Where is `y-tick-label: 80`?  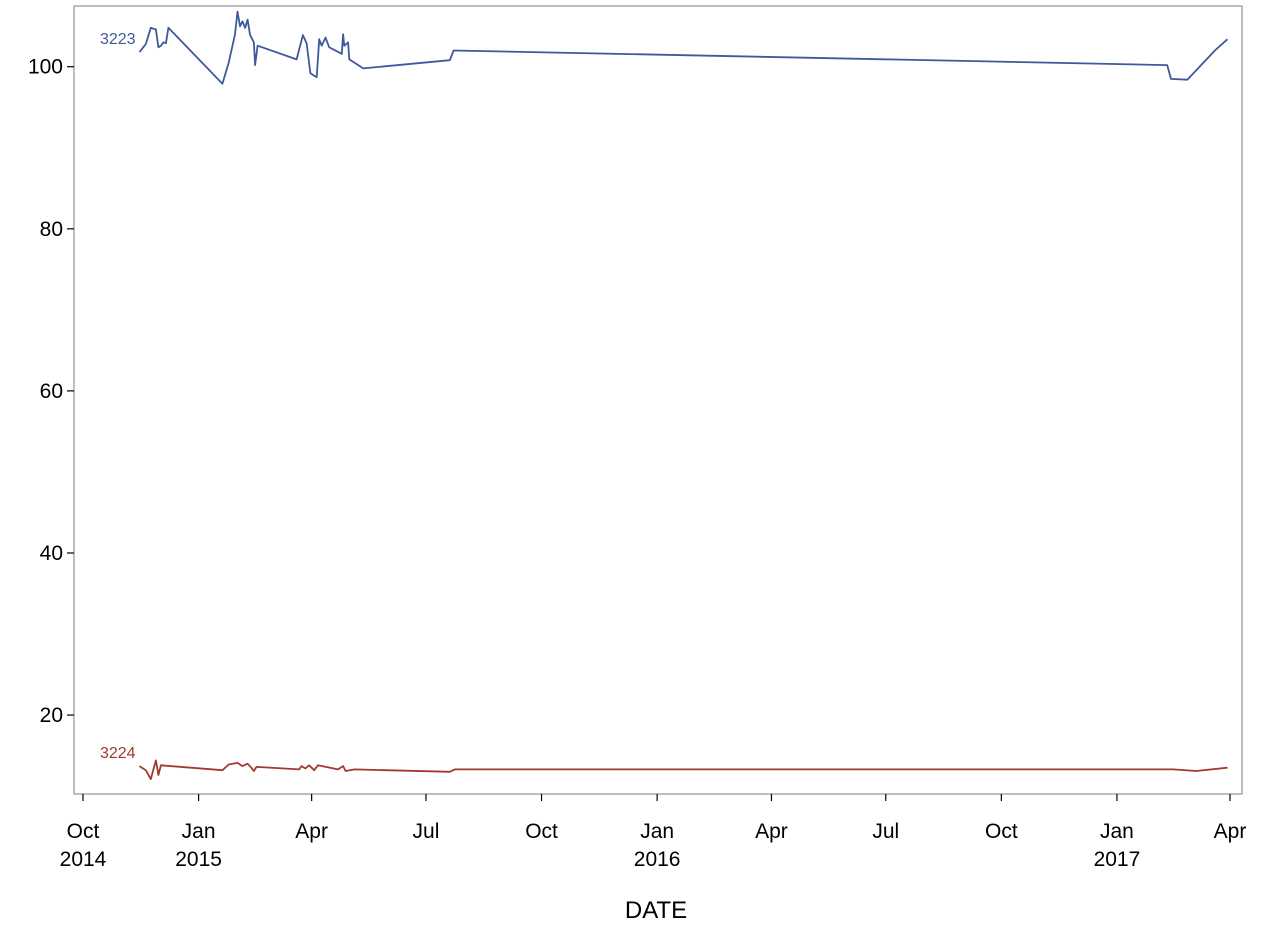 y-tick-label: 80 is located at coordinates (51, 229).